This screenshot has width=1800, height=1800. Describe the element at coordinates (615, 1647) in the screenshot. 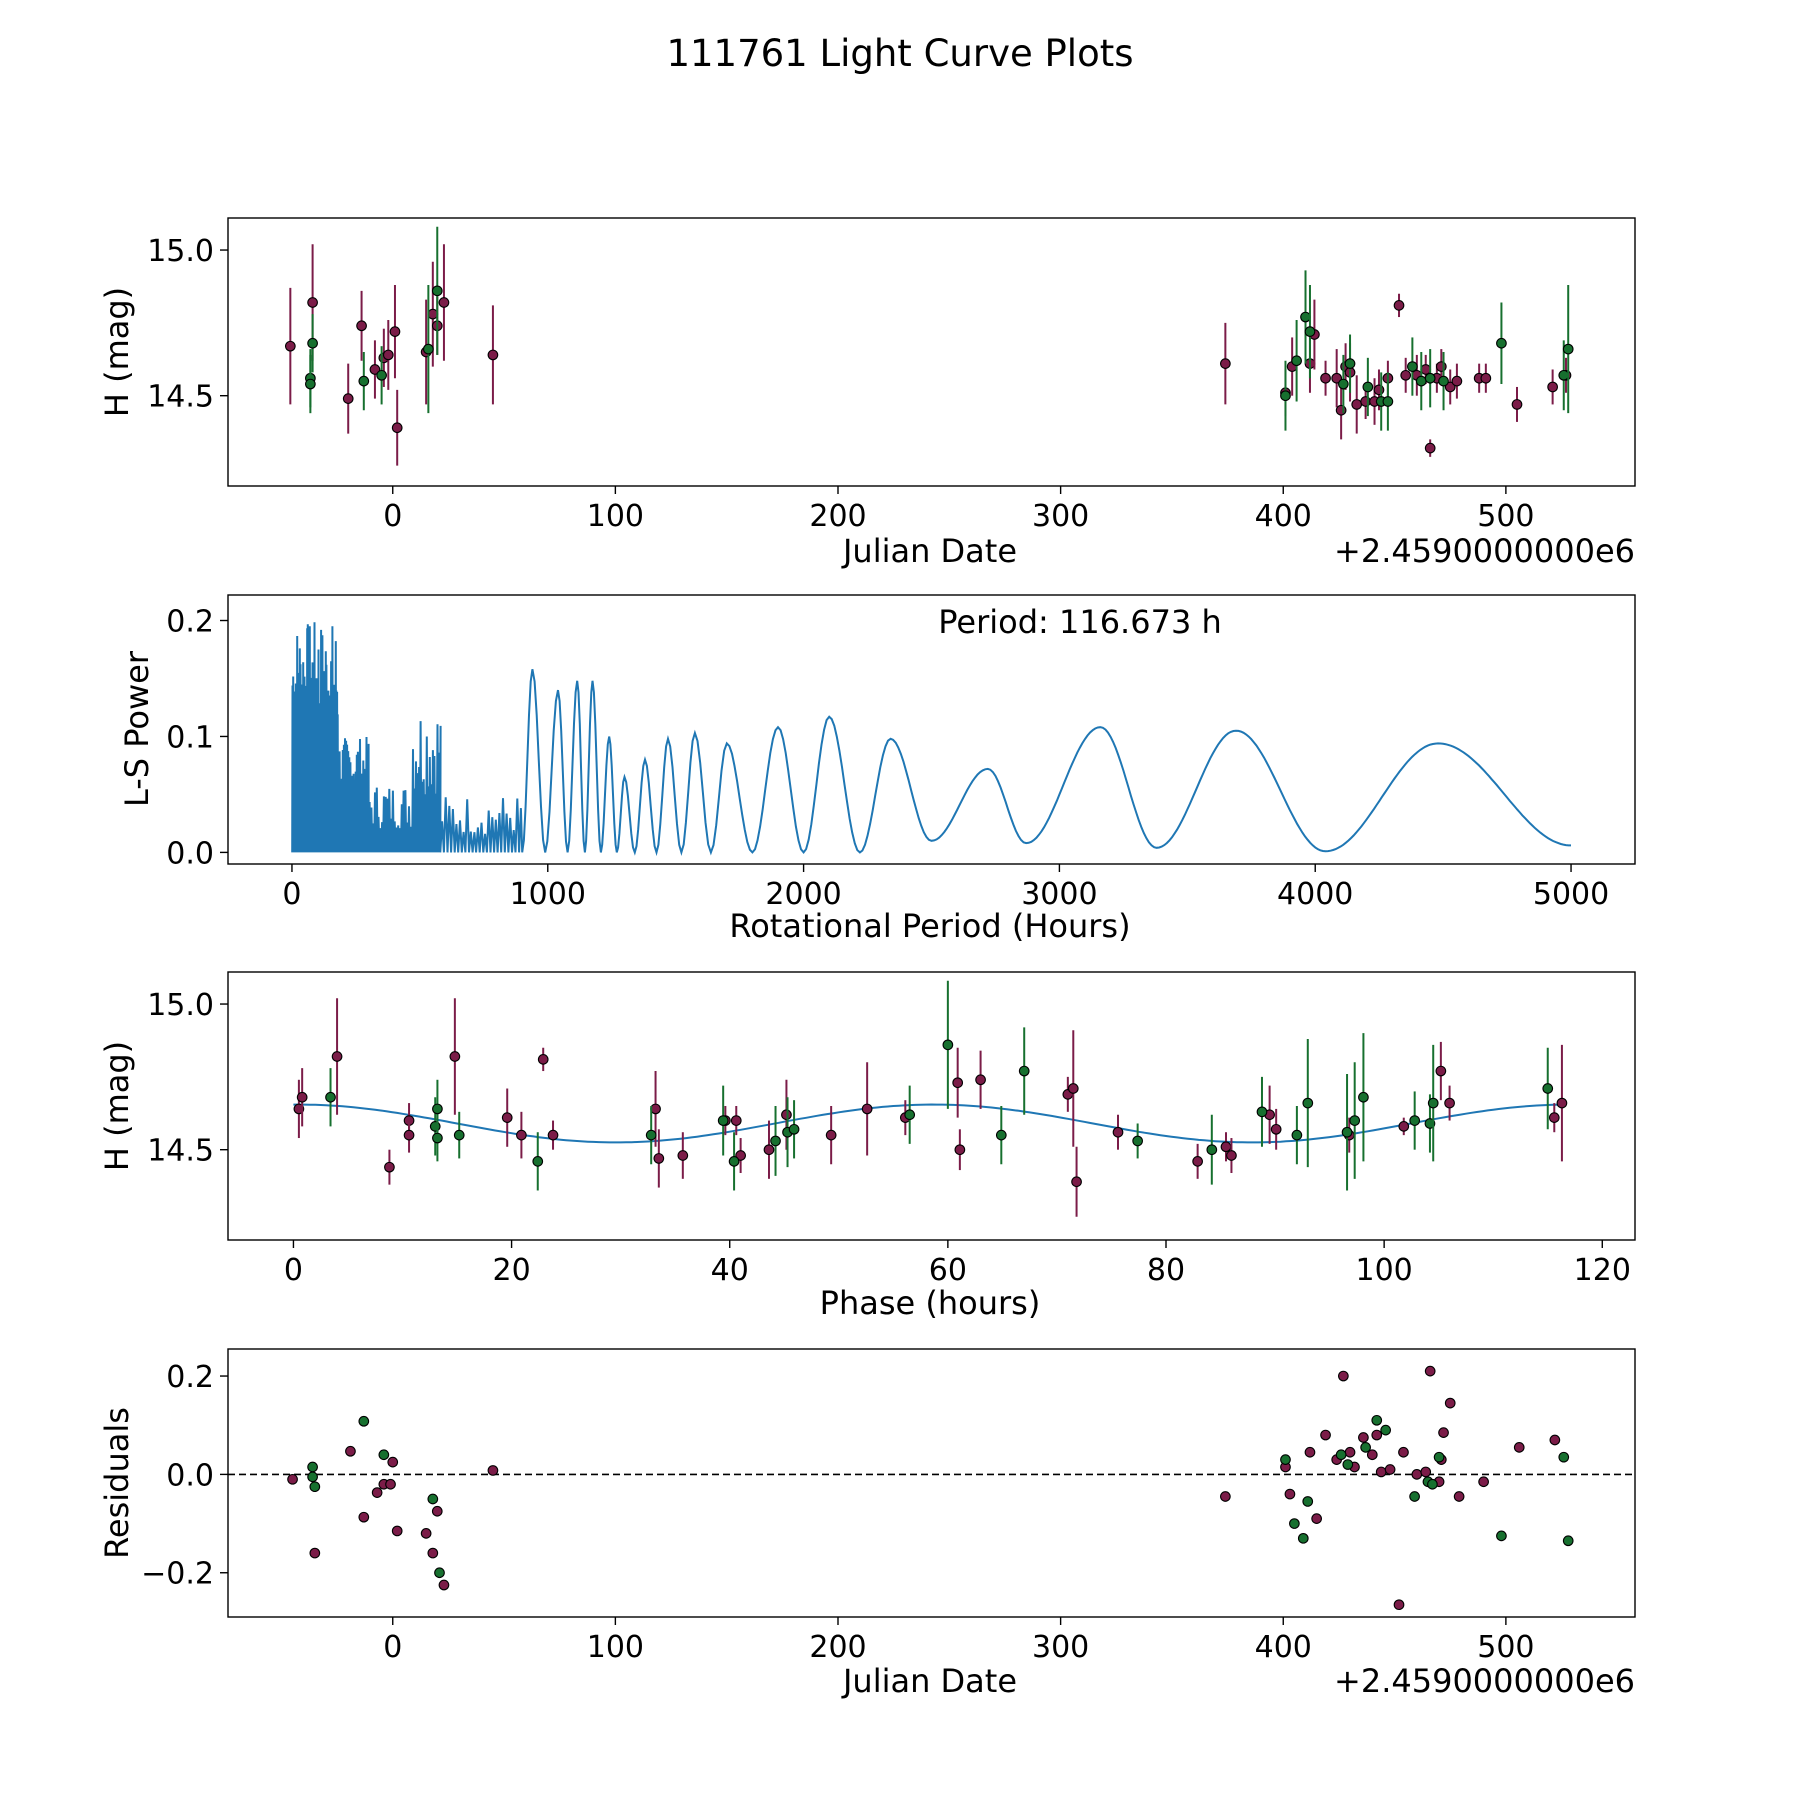

I see `xtick-label: 100` at that location.